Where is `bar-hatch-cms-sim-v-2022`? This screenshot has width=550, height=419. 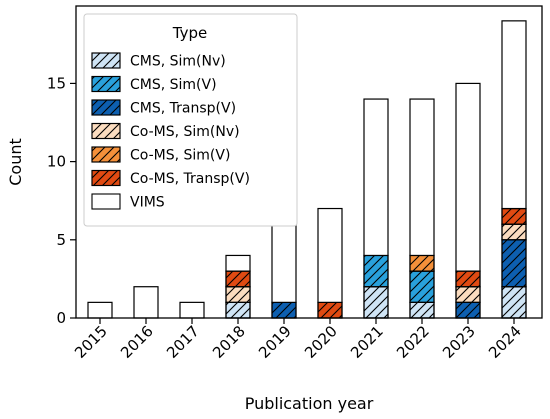
bar-hatch-cms-sim-v-2022 is located at coordinates (422, 286).